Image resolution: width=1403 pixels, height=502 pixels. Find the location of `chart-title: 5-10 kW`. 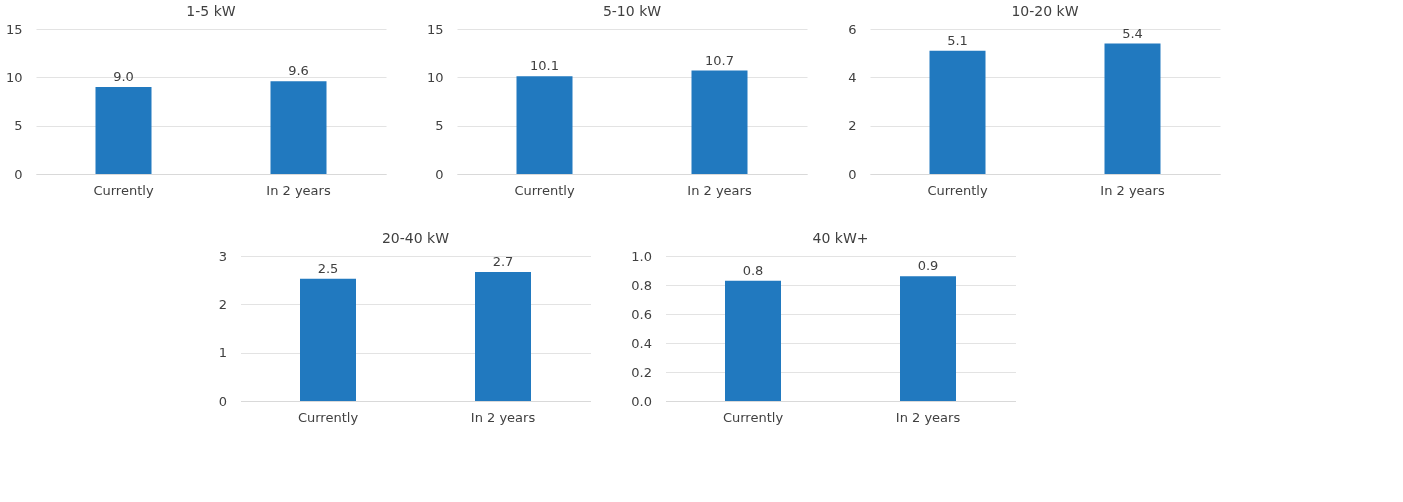

chart-title: 5-10 kW is located at coordinates (632, 11).